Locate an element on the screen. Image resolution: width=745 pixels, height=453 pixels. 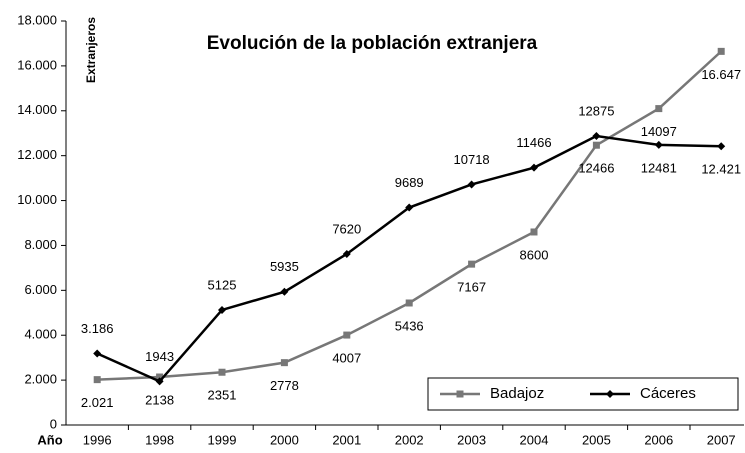
legend-label: Badajoz is located at coordinates (517, 393).